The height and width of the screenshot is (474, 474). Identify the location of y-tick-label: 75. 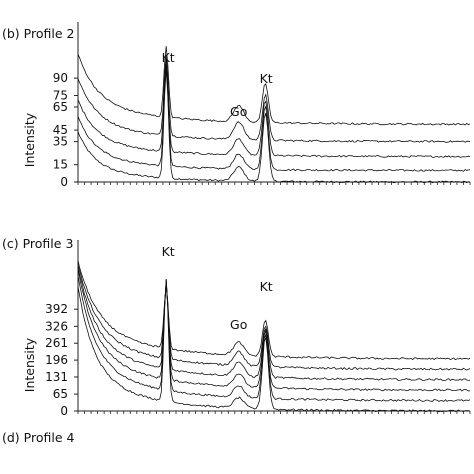
(60, 95).